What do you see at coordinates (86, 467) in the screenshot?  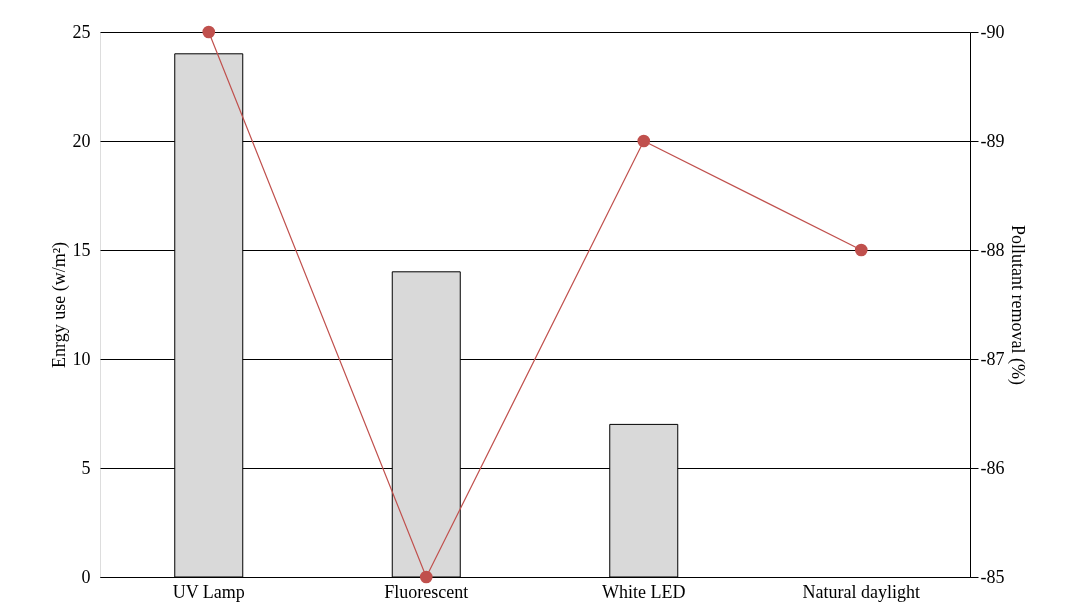 I see `y-tick-label: 5` at bounding box center [86, 467].